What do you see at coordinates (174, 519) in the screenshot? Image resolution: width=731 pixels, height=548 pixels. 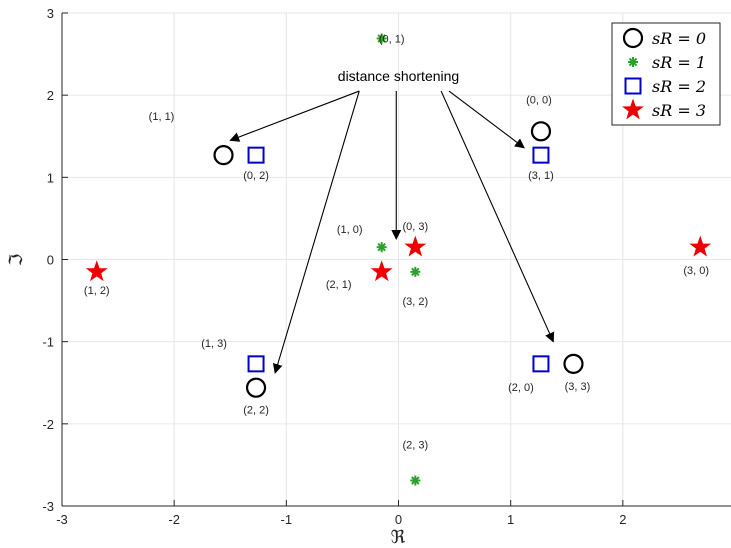 I see `x-tick-label: -2` at bounding box center [174, 519].